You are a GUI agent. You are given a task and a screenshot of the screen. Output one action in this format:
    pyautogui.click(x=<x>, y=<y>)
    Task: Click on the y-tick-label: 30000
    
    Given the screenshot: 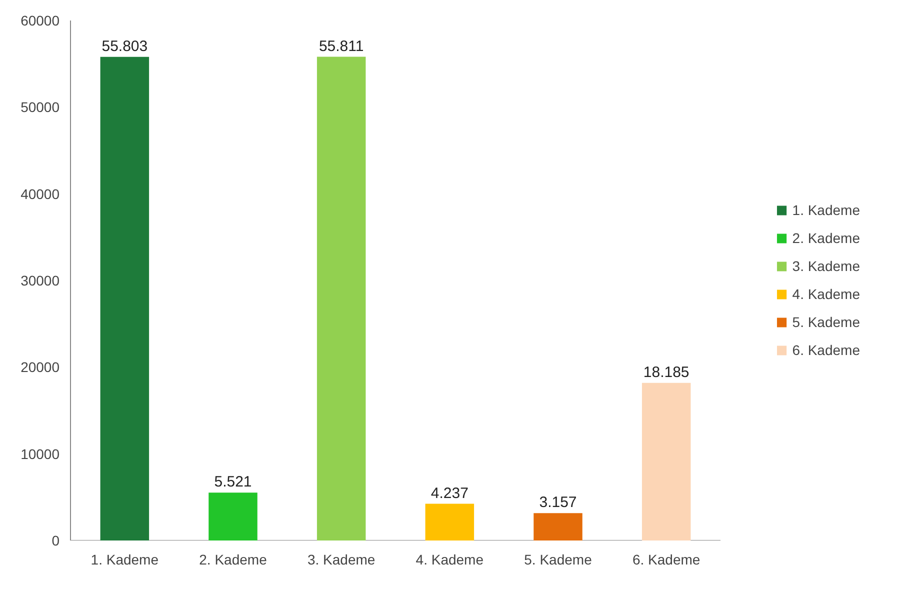 What is the action you would take?
    pyautogui.click(x=40, y=280)
    